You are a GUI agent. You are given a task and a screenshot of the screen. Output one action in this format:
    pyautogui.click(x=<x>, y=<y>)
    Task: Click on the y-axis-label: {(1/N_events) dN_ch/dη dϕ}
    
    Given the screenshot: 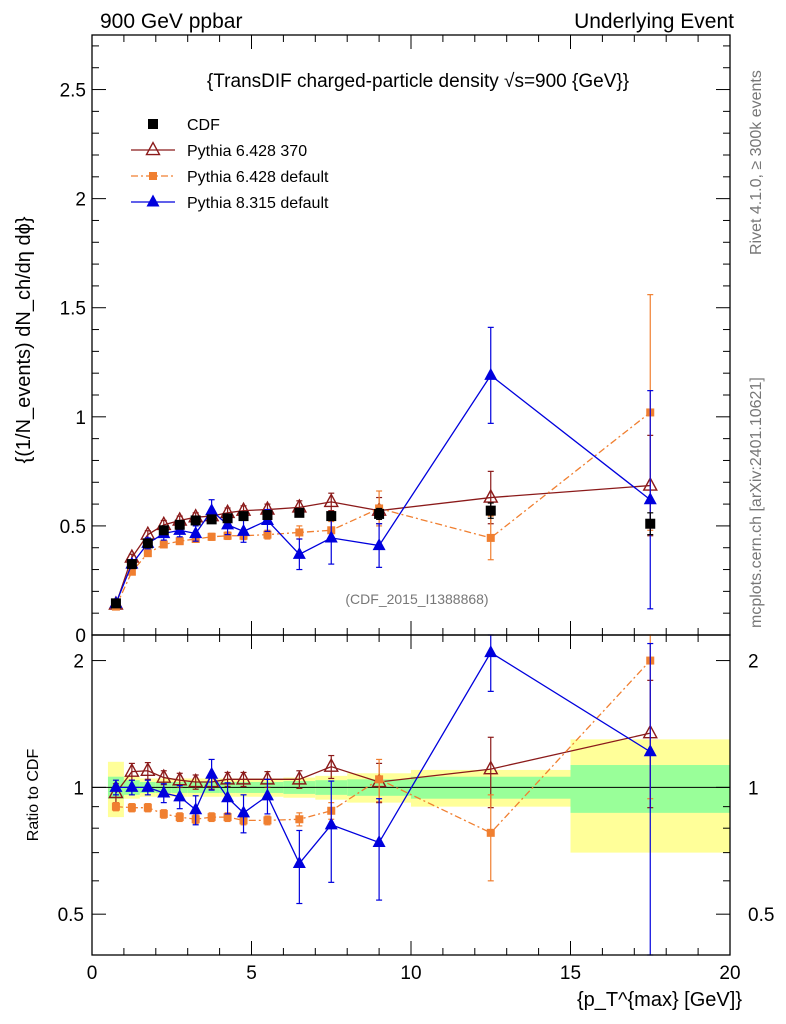 What is the action you would take?
    pyautogui.click(x=24, y=339)
    